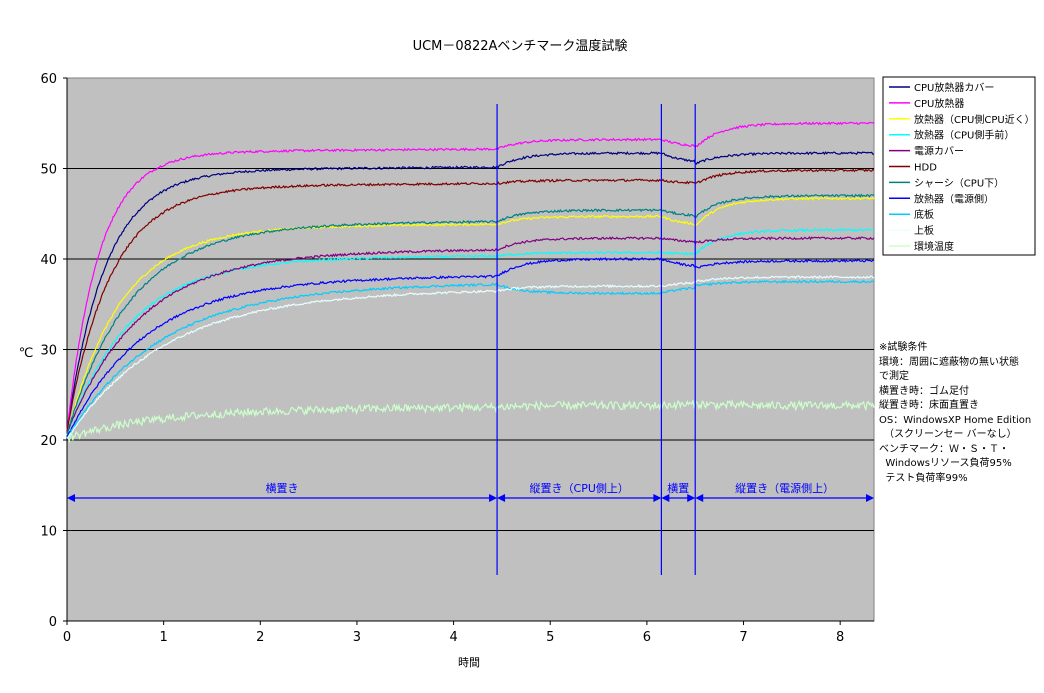 This screenshot has height=693, width=1044. Describe the element at coordinates (939, 103) in the screenshot. I see `legend-label: CPU放熱器` at that location.